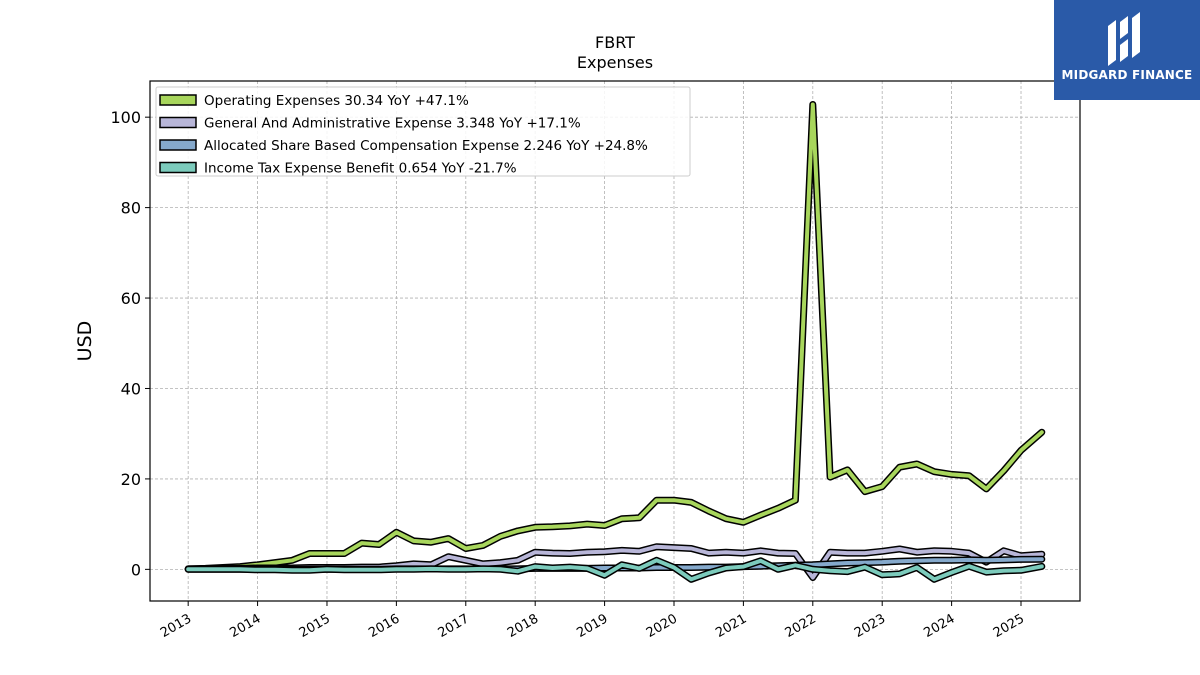 The height and width of the screenshot is (675, 1200). Describe the element at coordinates (131, 388) in the screenshot. I see `y-tick-label: 40` at that location.